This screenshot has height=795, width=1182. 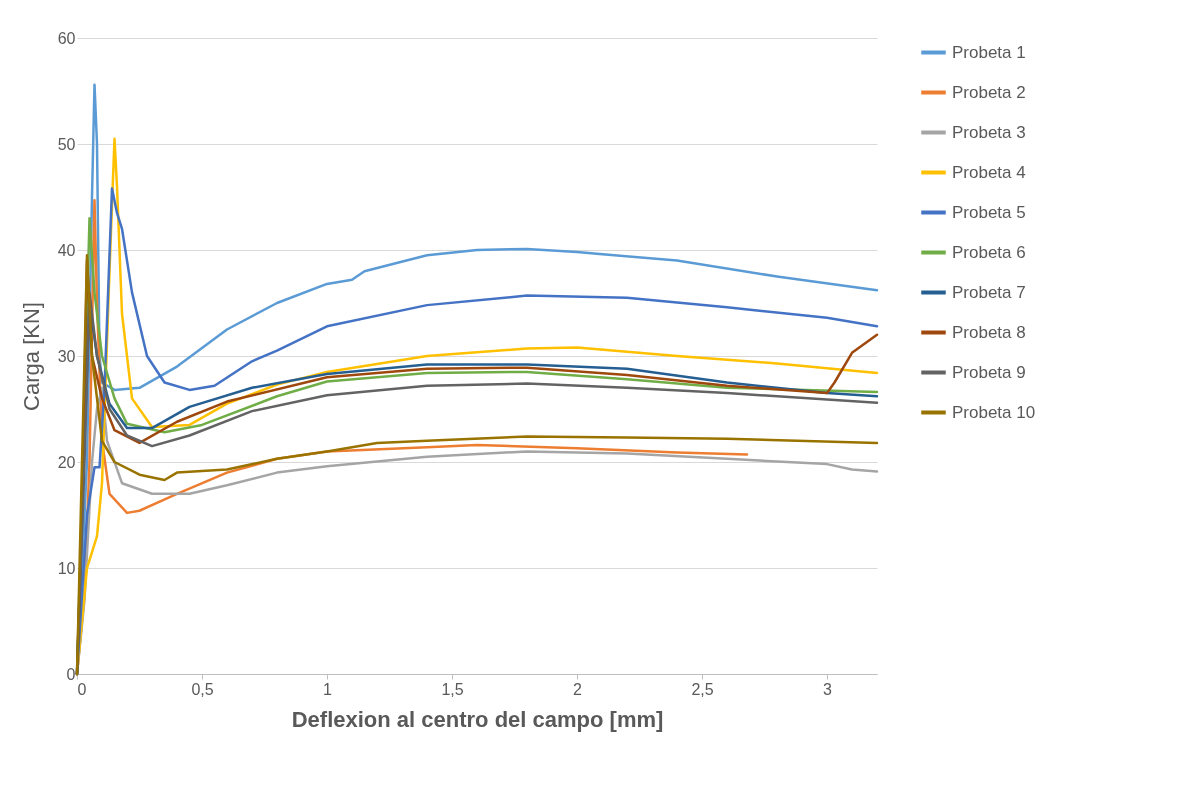 I want to click on y-tick-label: 20, so click(x=66, y=462).